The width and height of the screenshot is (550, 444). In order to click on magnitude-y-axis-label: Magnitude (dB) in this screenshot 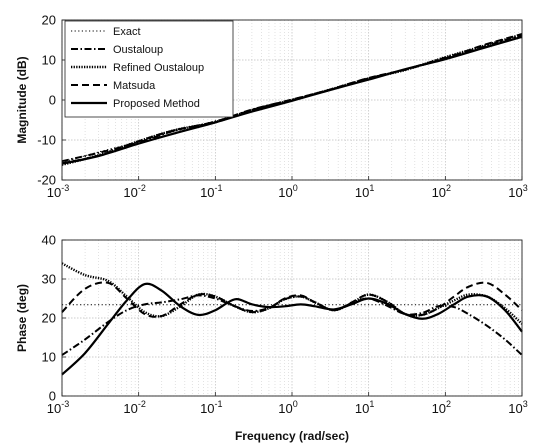, I will do `click(22, 99)`.